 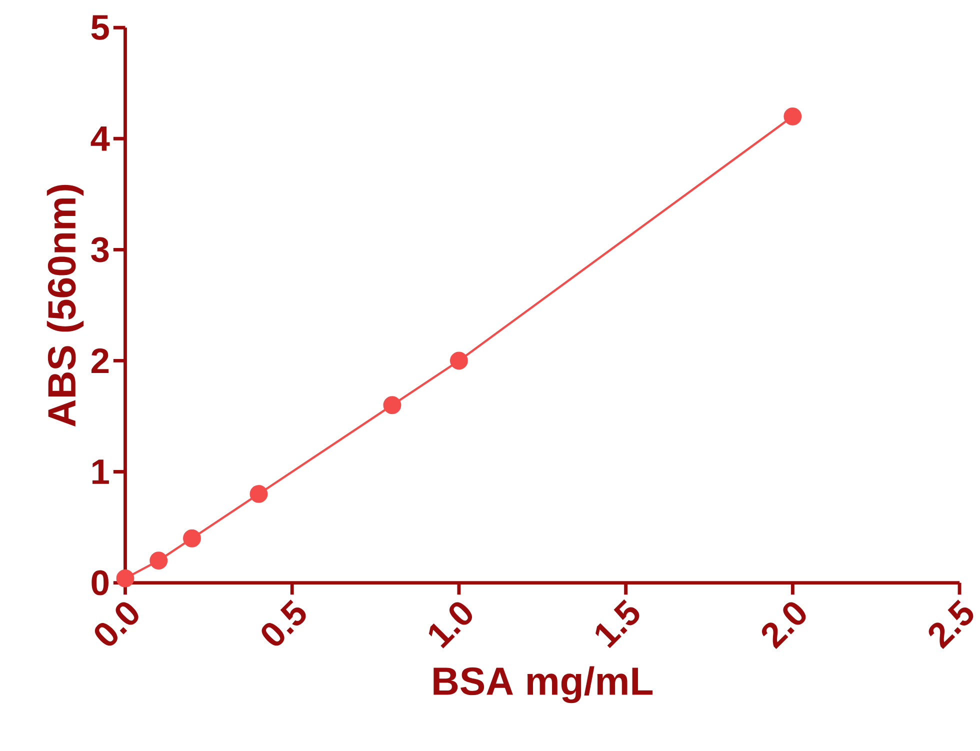 What do you see at coordinates (450, 625) in the screenshot?
I see `x-tick-label: 1.0` at bounding box center [450, 625].